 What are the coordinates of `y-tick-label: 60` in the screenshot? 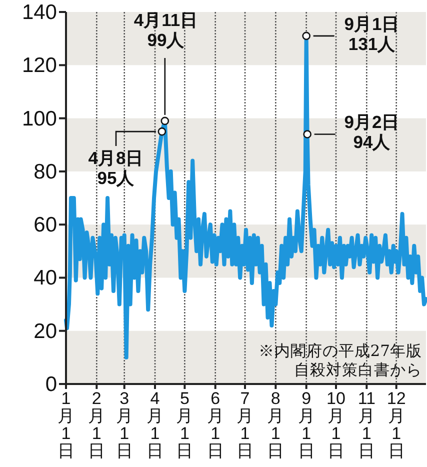 It's located at (45, 225).